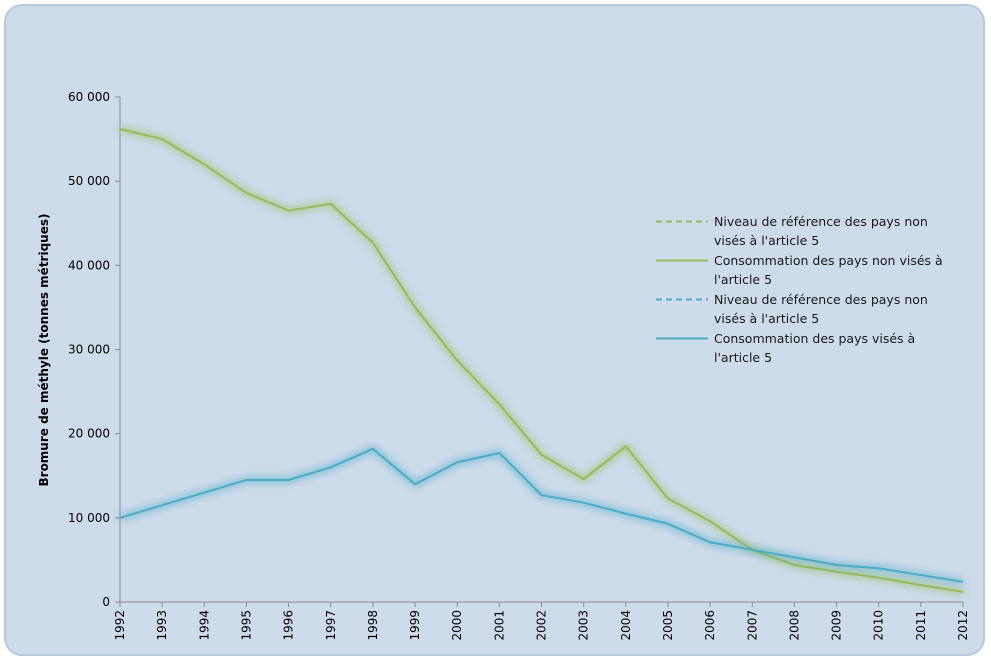  Describe the element at coordinates (89, 97) in the screenshot. I see `y-tick-label: 60 000` at that location.